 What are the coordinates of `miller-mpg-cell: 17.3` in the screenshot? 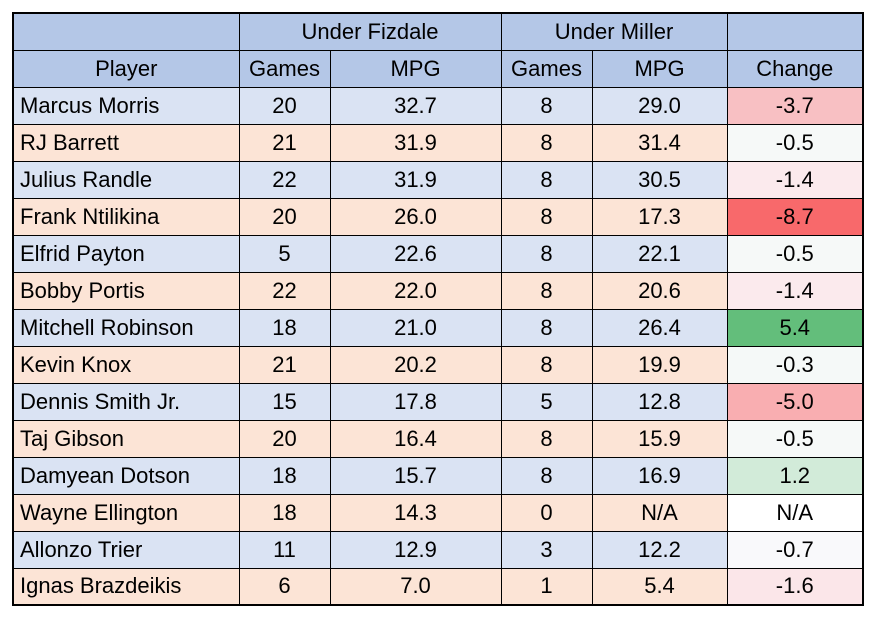 It's located at (659, 216).